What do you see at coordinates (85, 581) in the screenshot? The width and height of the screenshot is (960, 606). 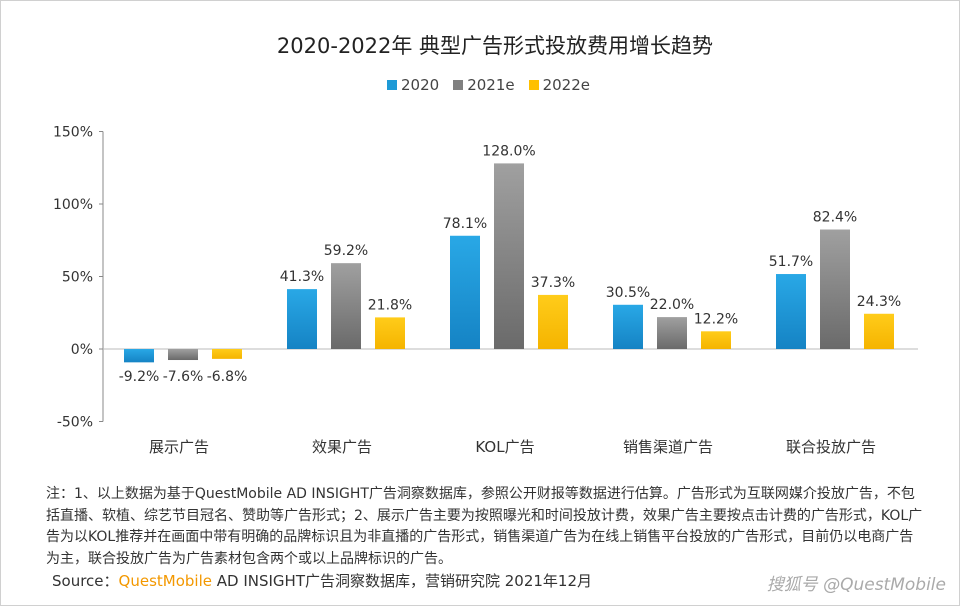 I see `source-prefix: Source：` at bounding box center [85, 581].